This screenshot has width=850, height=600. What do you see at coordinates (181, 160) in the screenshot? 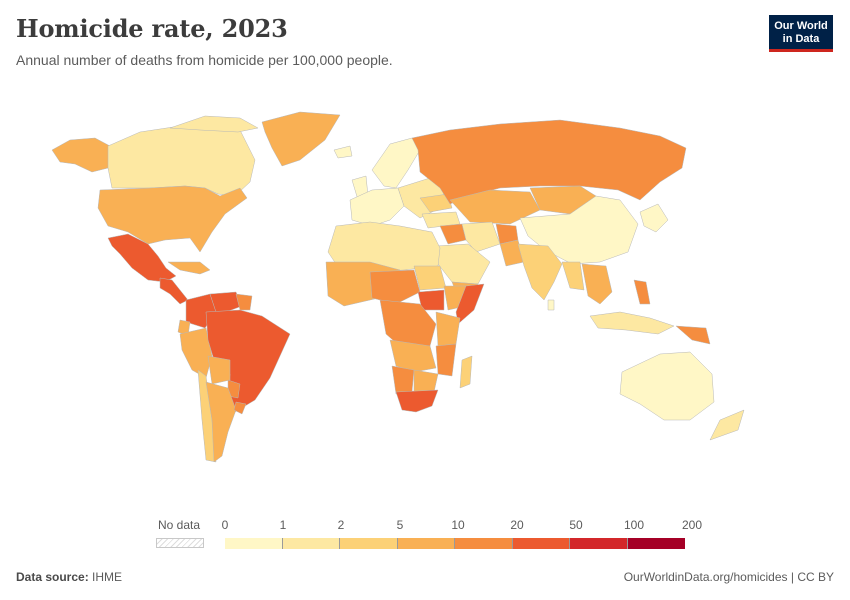
I see `region-canada` at bounding box center [181, 160].